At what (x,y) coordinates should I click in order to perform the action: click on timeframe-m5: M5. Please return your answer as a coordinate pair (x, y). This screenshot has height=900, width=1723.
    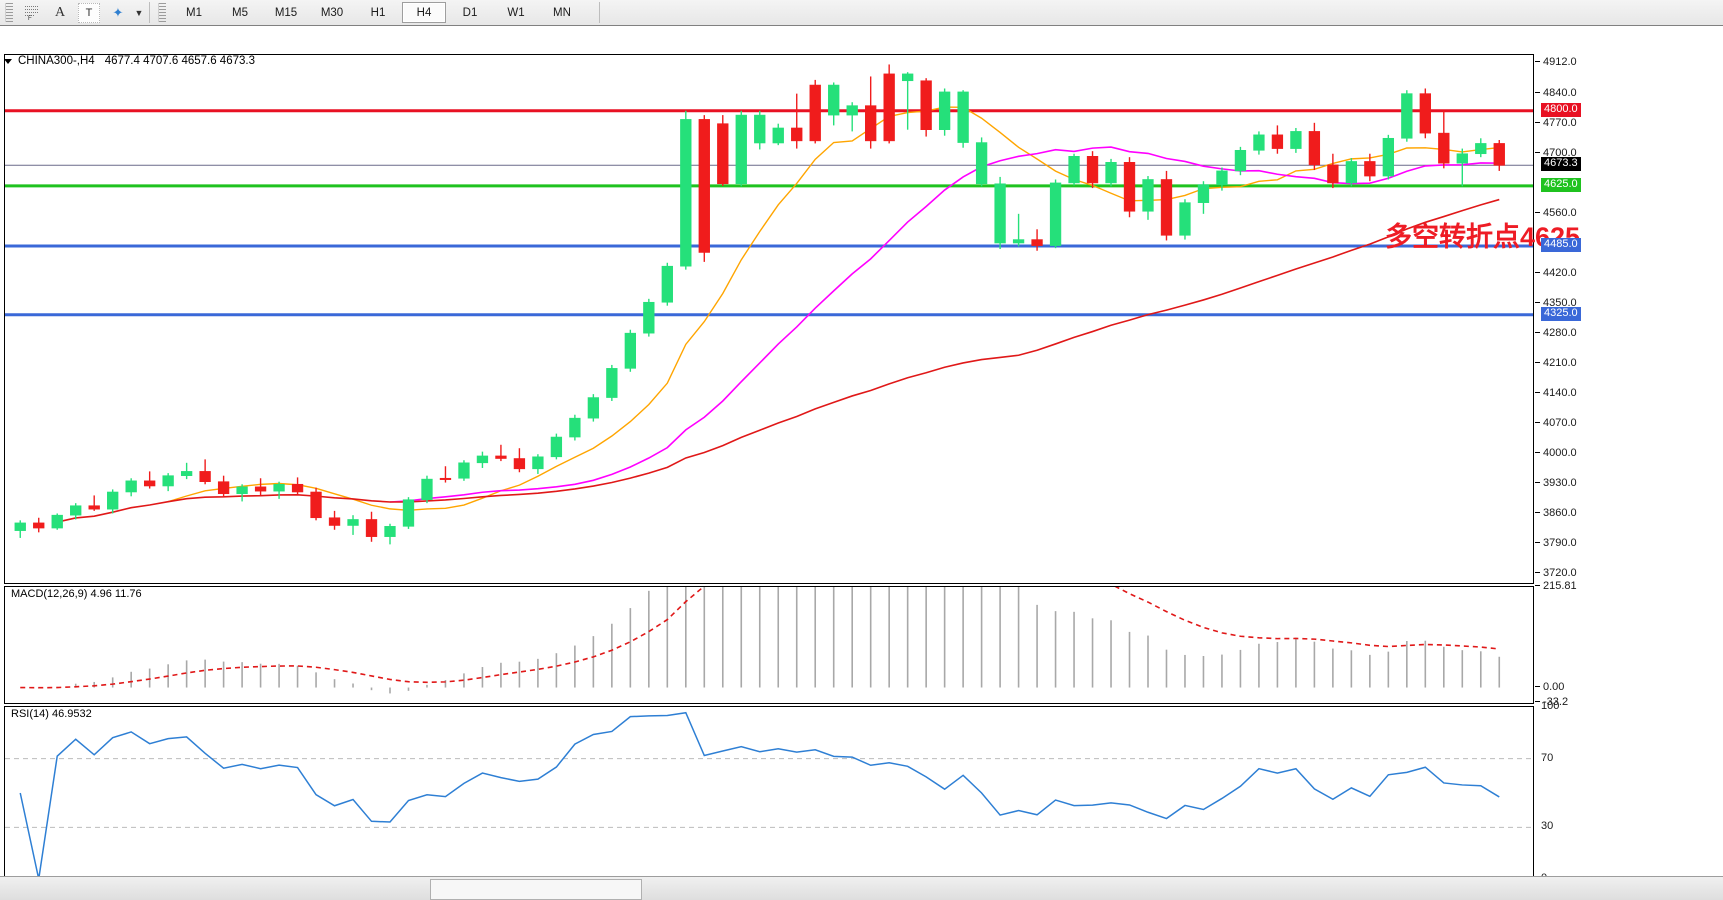
    Looking at the image, I should click on (240, 12).